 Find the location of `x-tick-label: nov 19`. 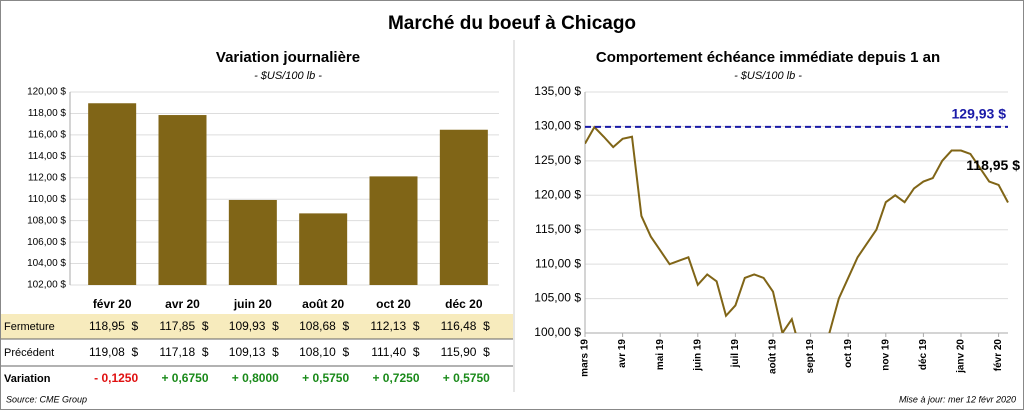

x-tick-label: nov 19 is located at coordinates (885, 355).